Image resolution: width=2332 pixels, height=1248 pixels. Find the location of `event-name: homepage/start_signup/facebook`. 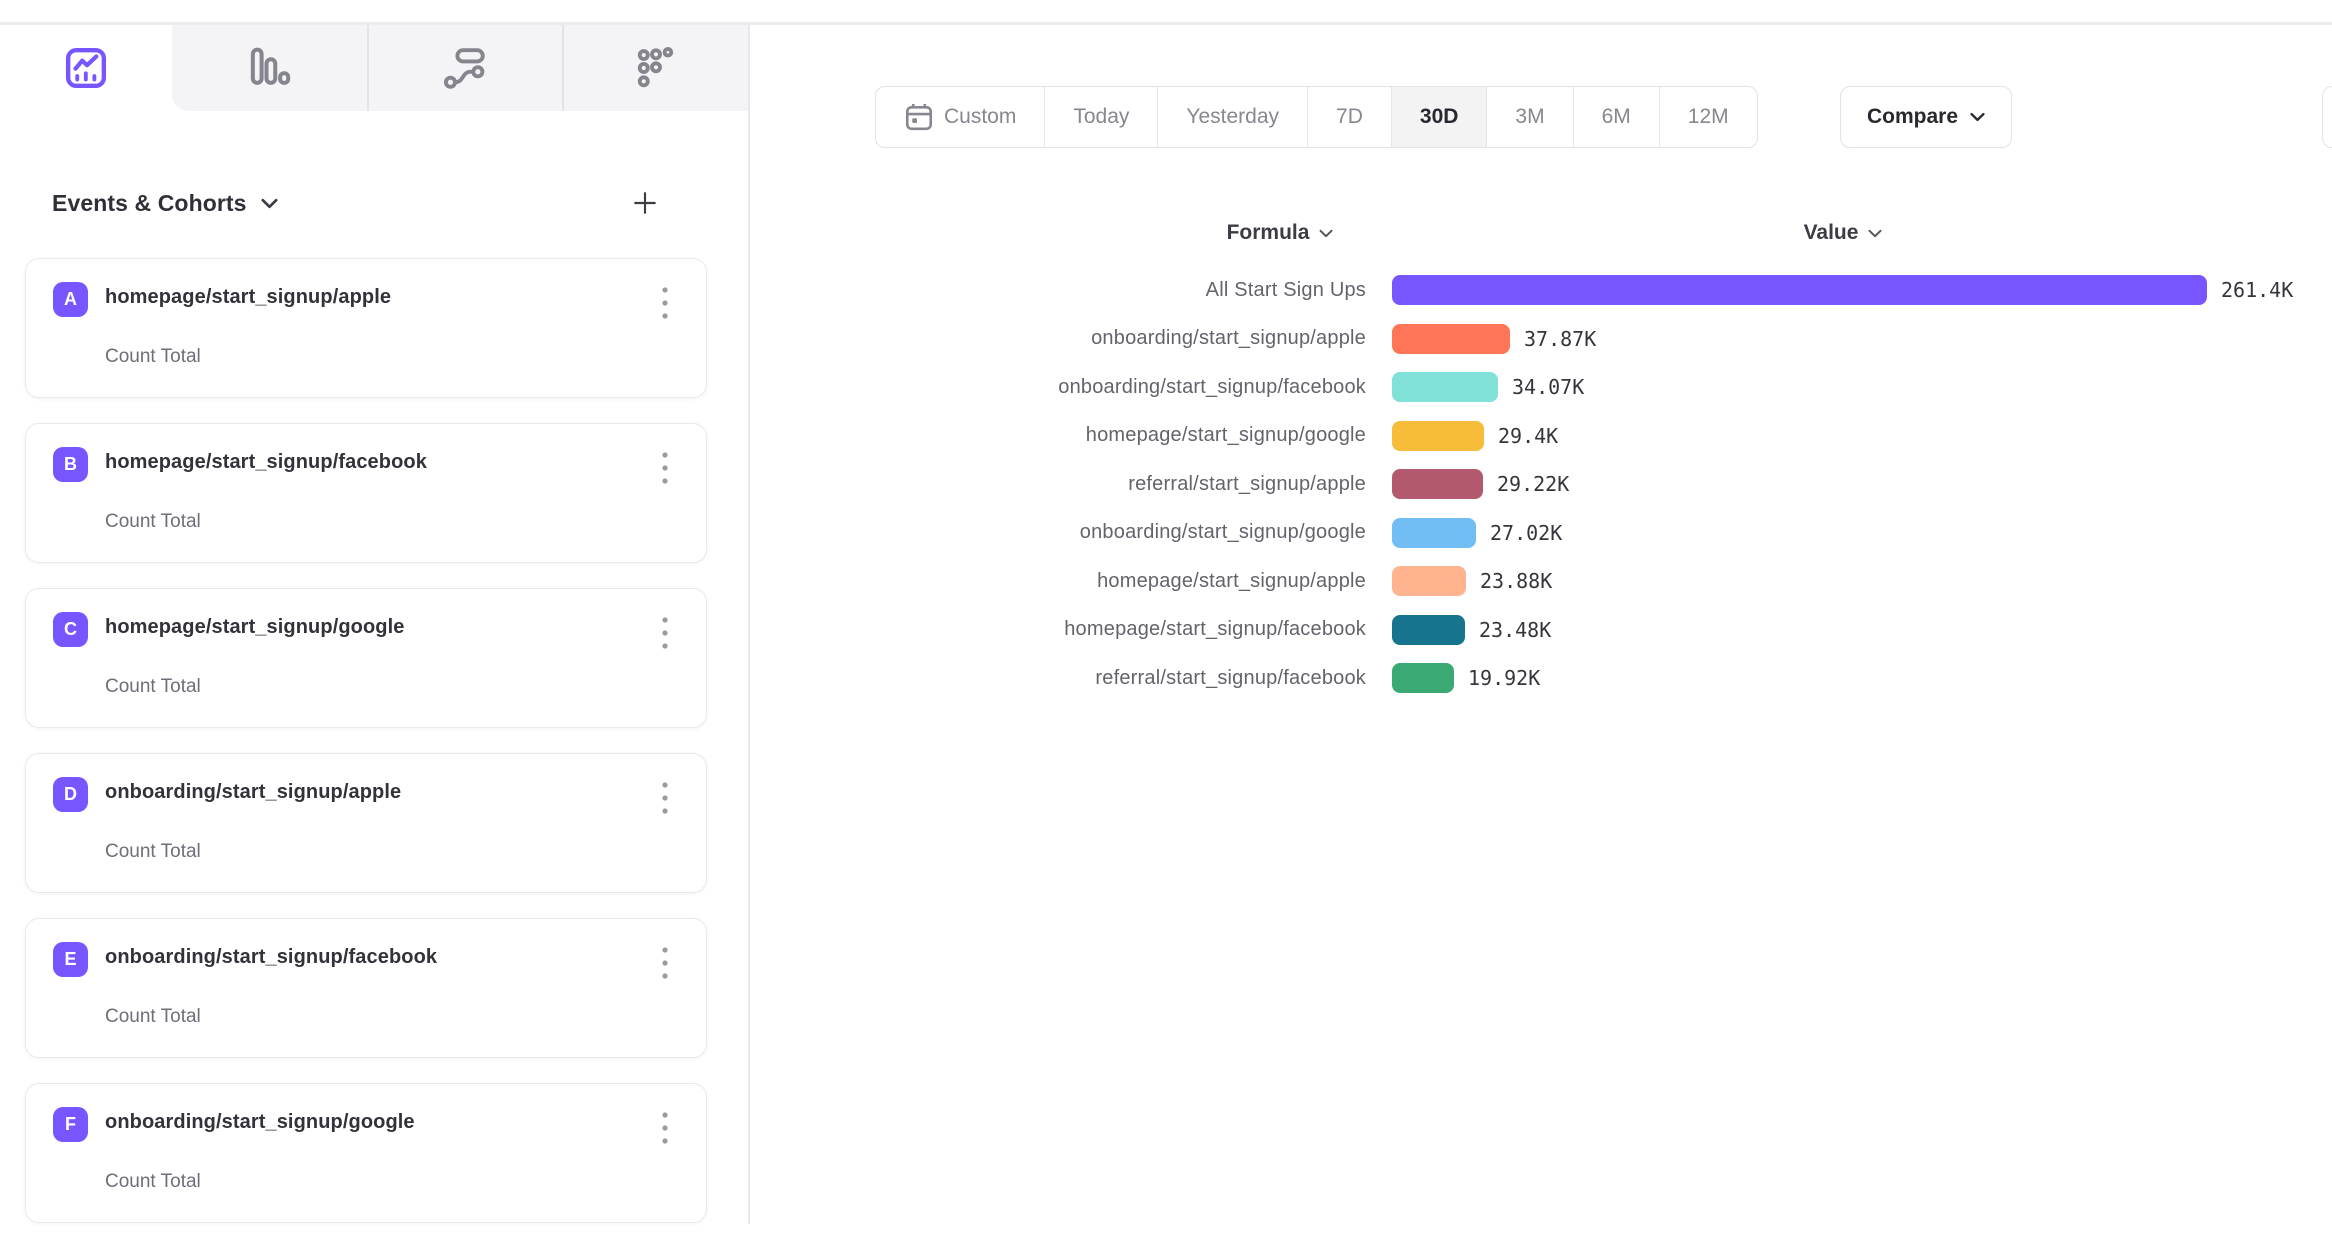

event-name: homepage/start_signup/facebook is located at coordinates (266, 462).